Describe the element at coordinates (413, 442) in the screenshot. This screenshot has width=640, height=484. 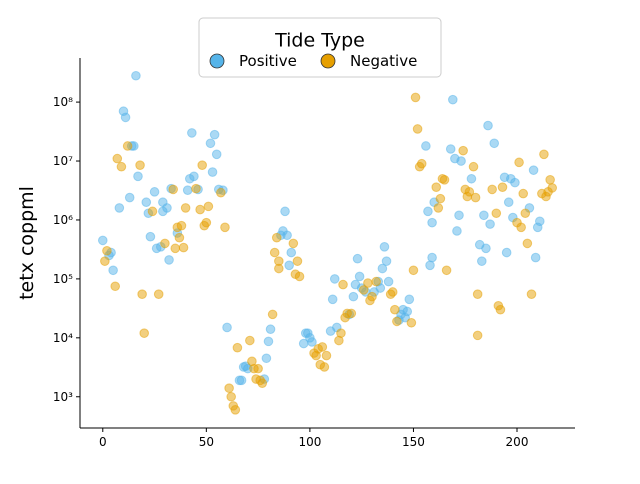
I see `x-tick-label: 150` at that location.